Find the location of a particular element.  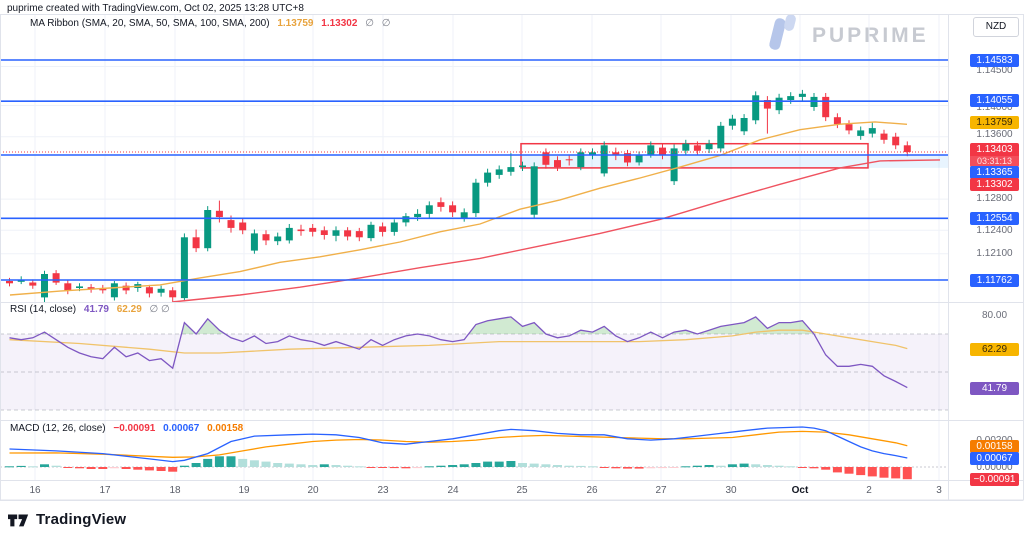

axis-grid-label: 80.00 is located at coordinates (994, 315).